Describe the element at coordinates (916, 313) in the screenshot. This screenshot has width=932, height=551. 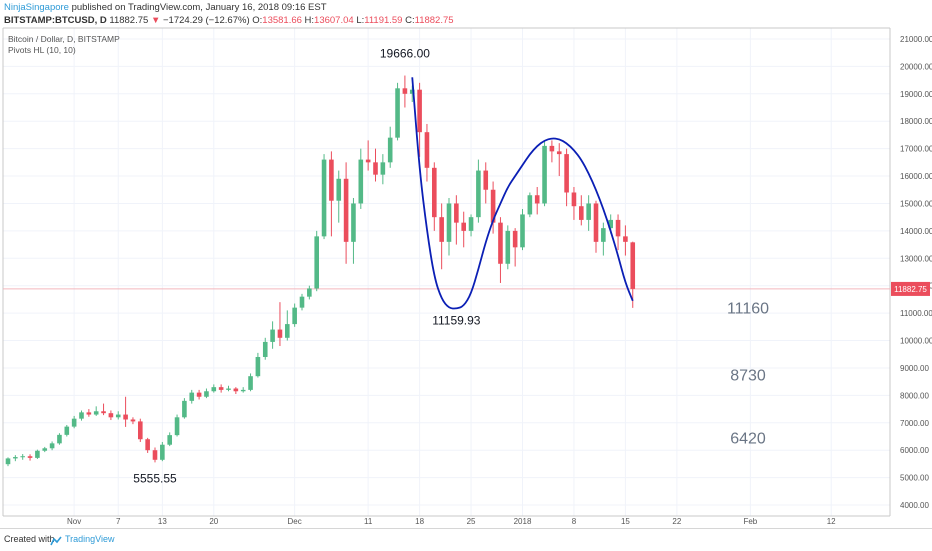
I see `y-tick-label: 11000.00` at that location.